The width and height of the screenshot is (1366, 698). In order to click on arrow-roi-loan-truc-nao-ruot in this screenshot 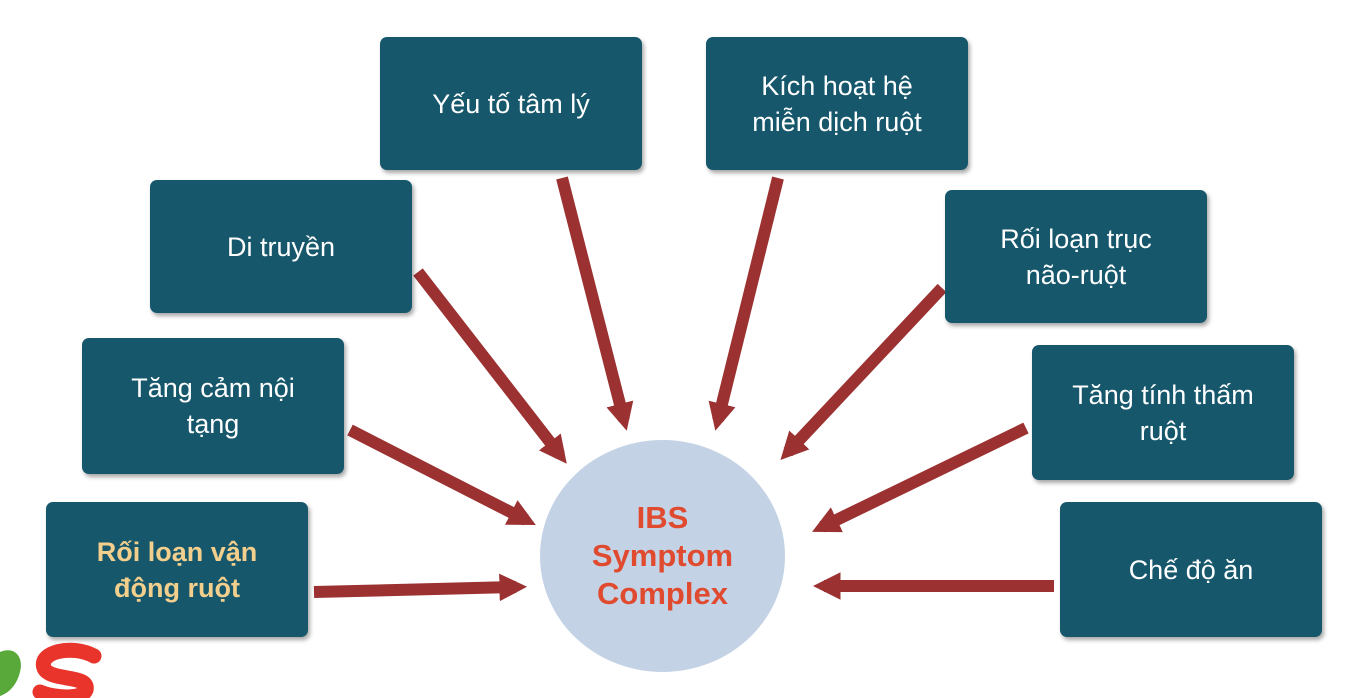, I will do `click(863, 372)`.